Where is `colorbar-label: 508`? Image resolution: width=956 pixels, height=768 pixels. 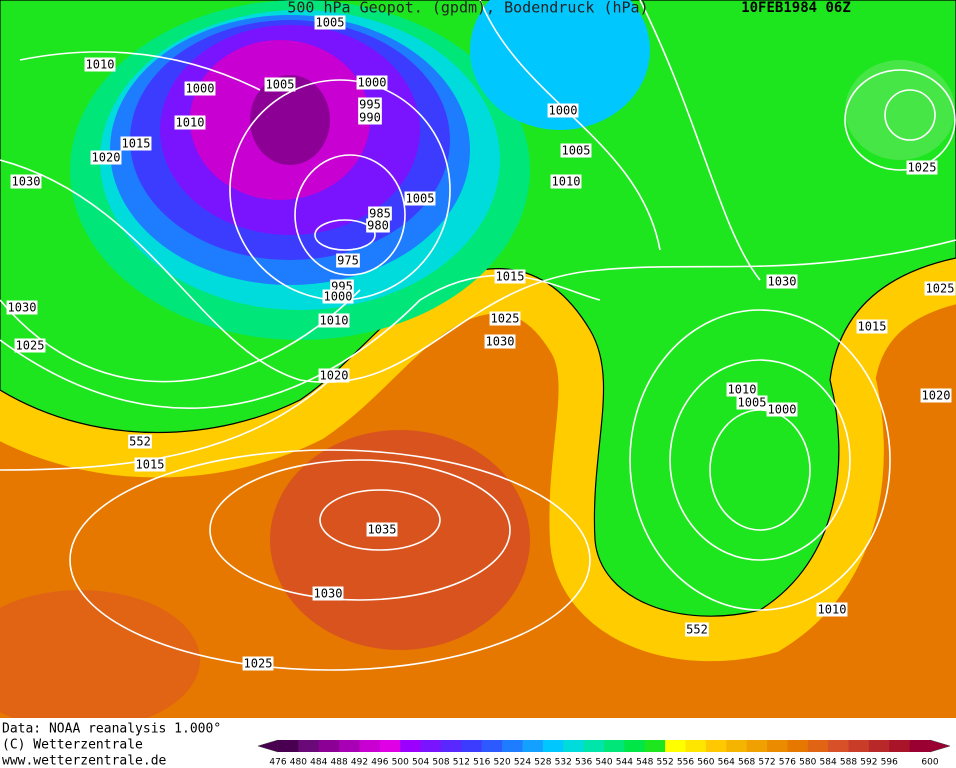
colorbar-label: 508 is located at coordinates (440, 763).